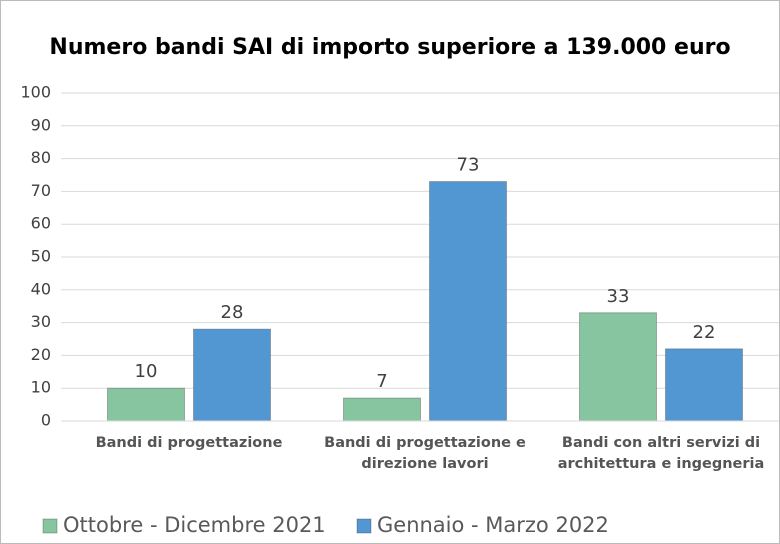  I want to click on data-label: 33, so click(618, 296).